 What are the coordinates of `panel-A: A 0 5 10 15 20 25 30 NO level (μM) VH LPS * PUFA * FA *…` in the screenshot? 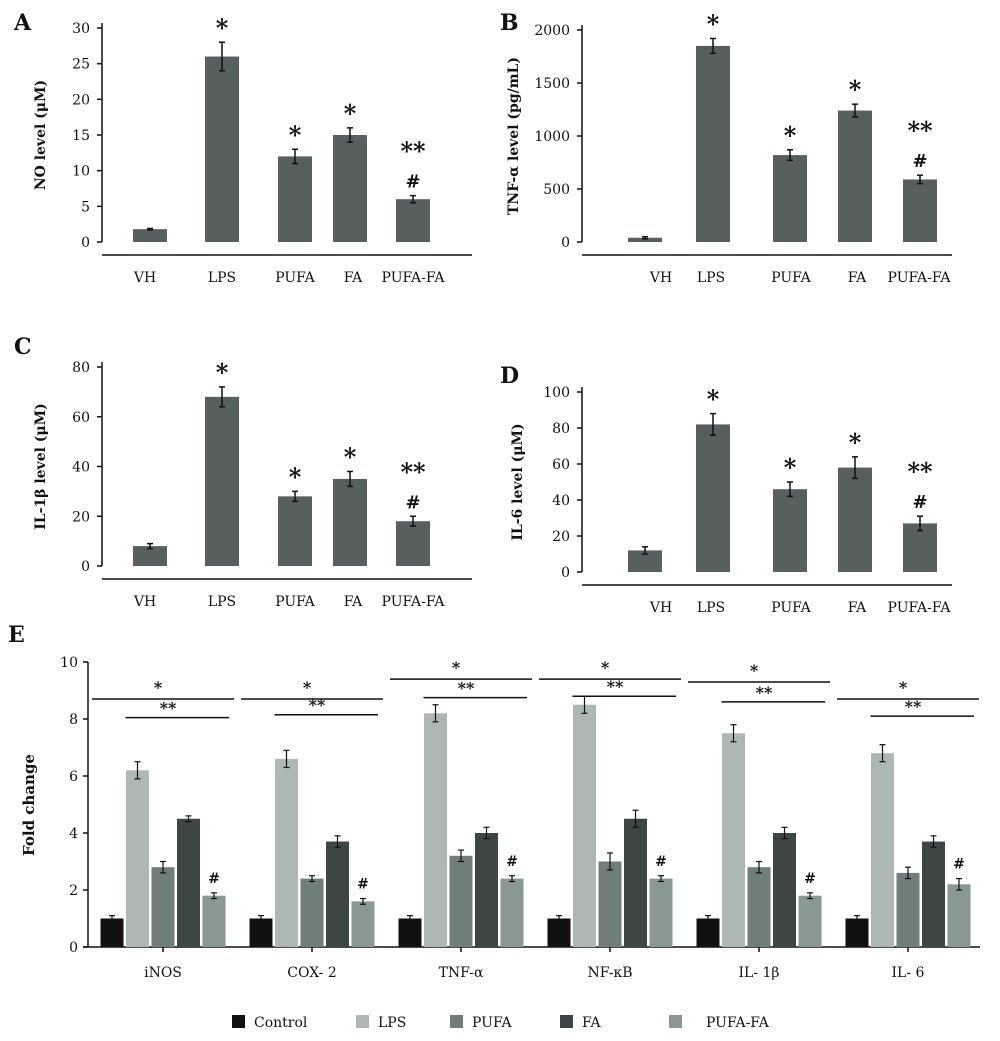 It's located at (242, 148).